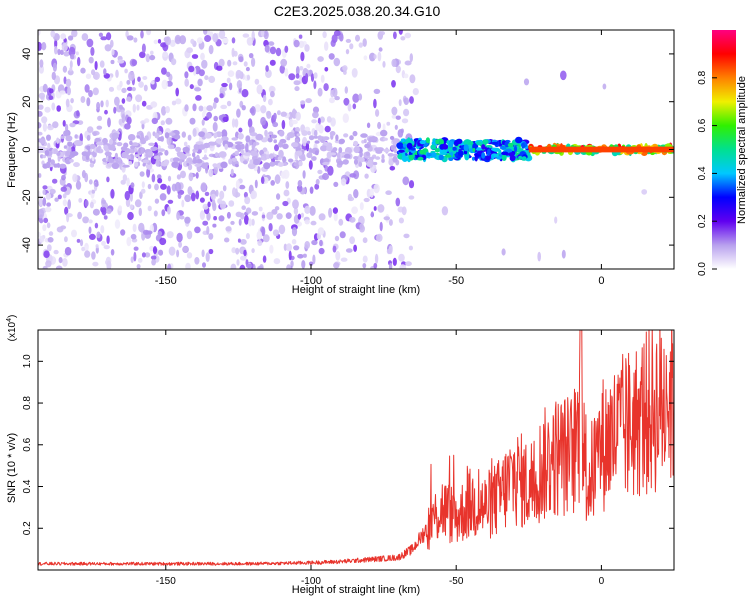 The image size is (750, 600). I want to click on colorbar-tick-label: 0.6, so click(702, 125).